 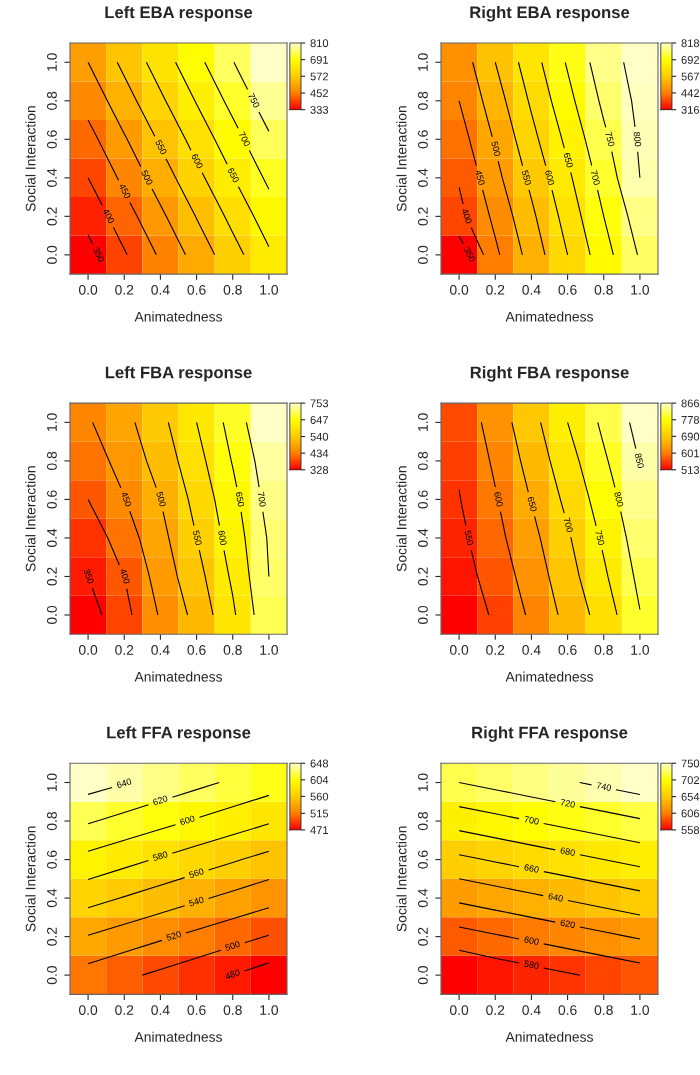 I want to click on color-bar-label: 333, so click(x=319, y=109).